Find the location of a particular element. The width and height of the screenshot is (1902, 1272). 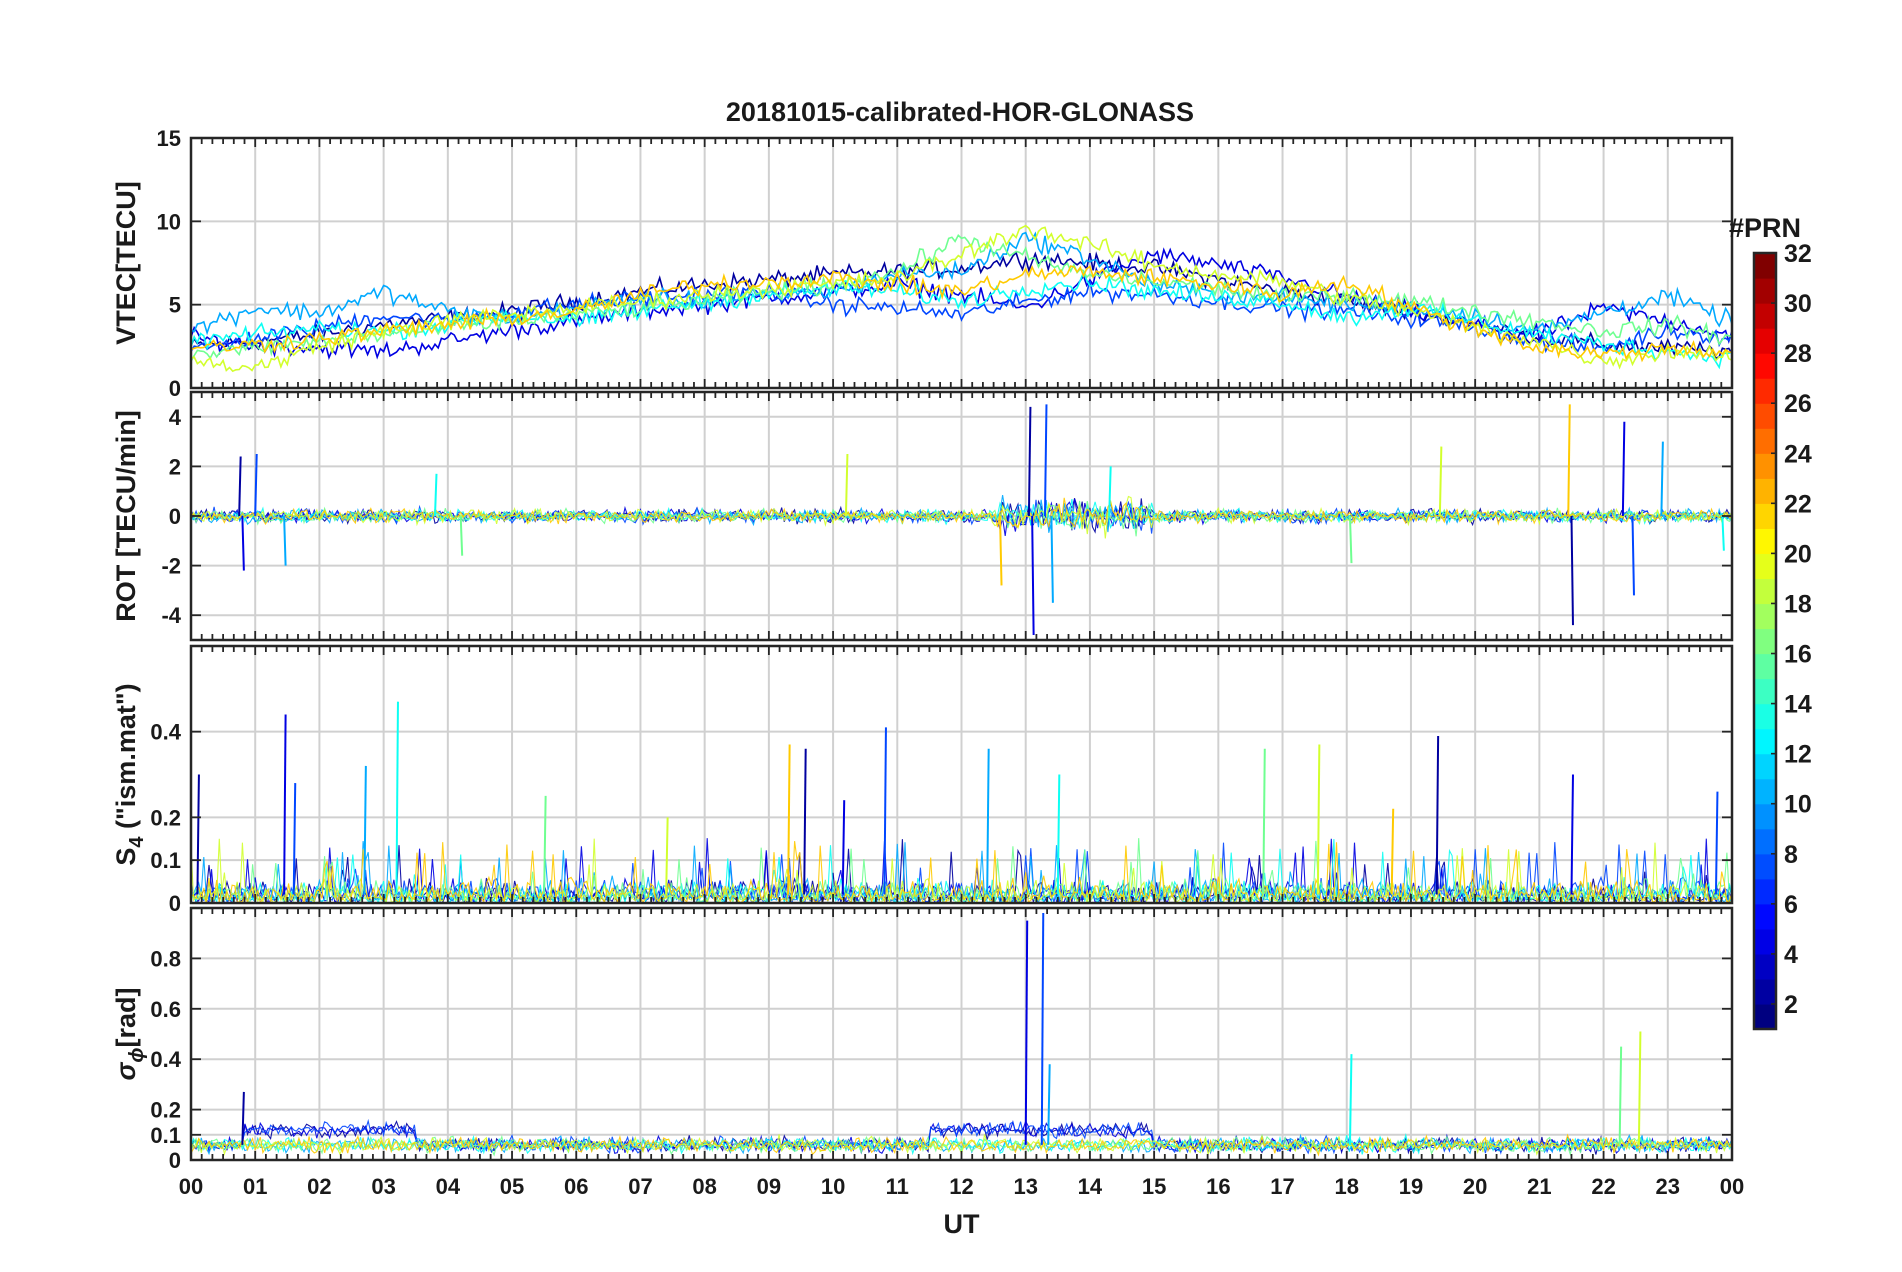

colorbar-tick-label: 28 is located at coordinates (1798, 354).